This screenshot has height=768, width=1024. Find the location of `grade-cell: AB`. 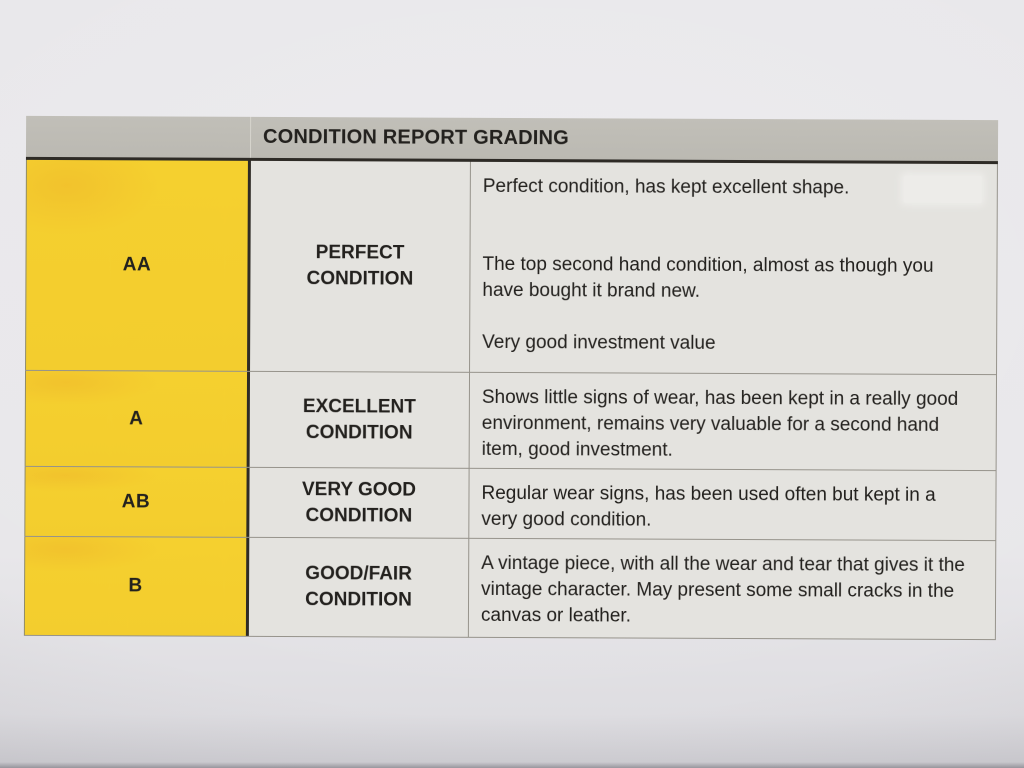

grade-cell: AB is located at coordinates (137, 501).